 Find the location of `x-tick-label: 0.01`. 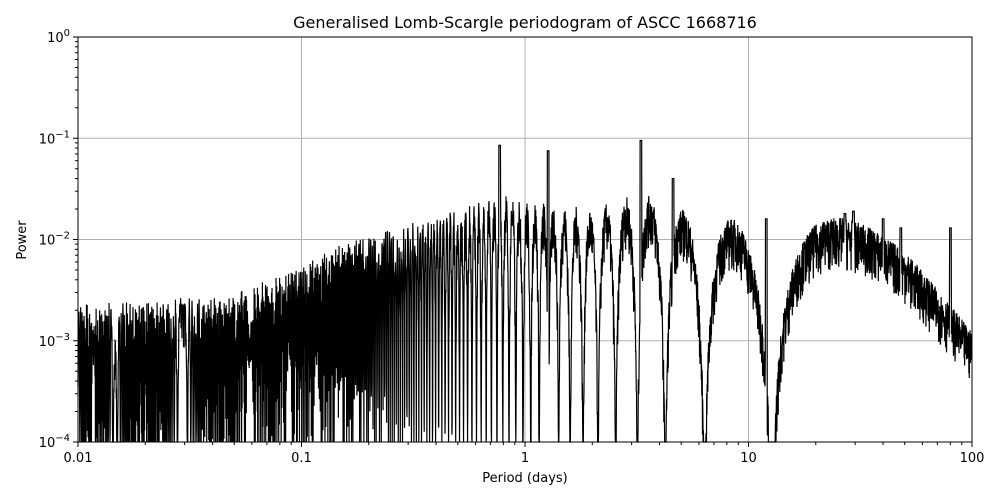

x-tick-label: 0.01 is located at coordinates (78, 458).